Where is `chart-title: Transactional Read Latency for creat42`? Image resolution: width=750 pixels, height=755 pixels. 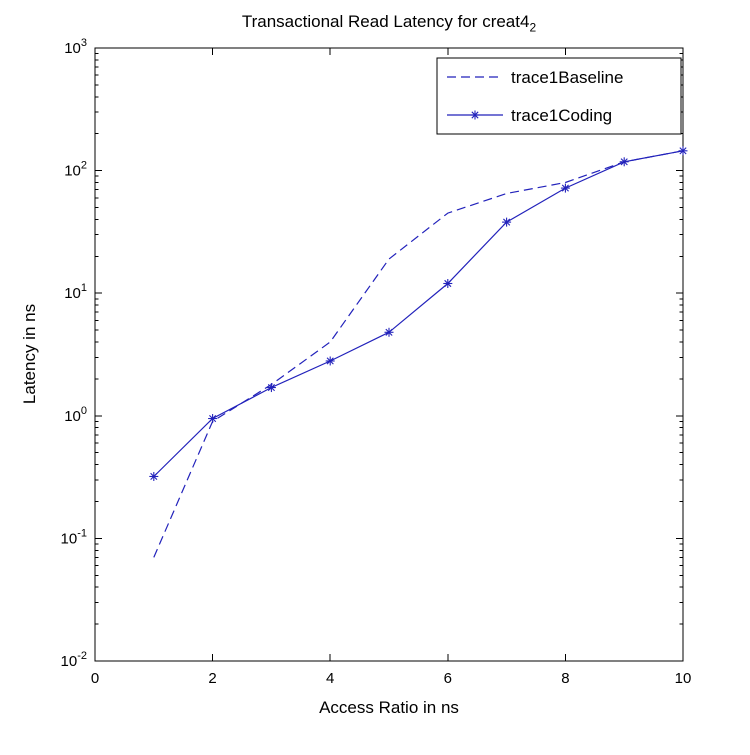
chart-title: Transactional Read Latency for creat42 is located at coordinates (389, 23).